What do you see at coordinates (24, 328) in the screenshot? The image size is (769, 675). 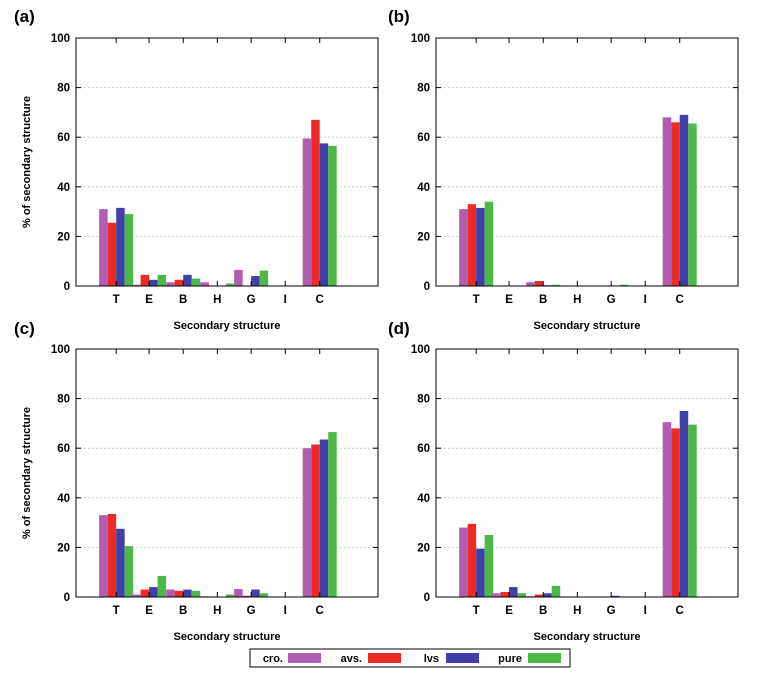 I see `panel-label: (c)` at bounding box center [24, 328].